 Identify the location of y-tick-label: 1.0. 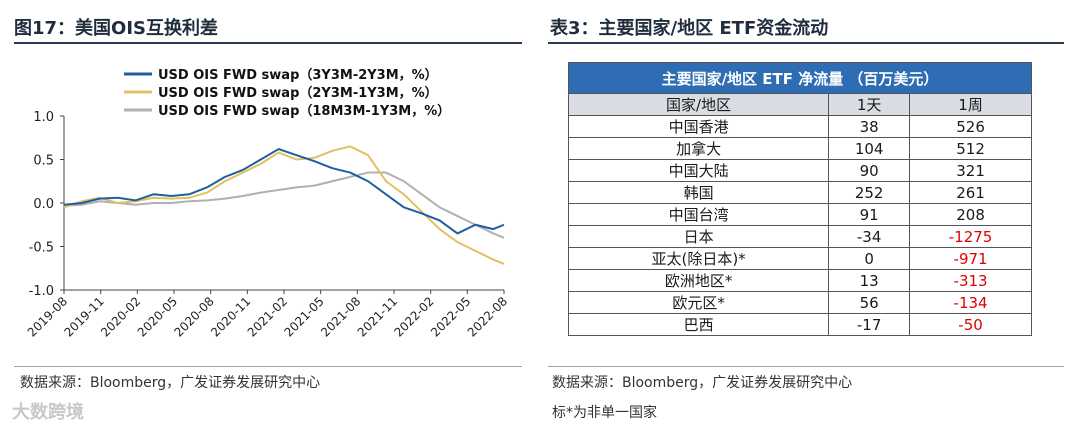
(43, 117).